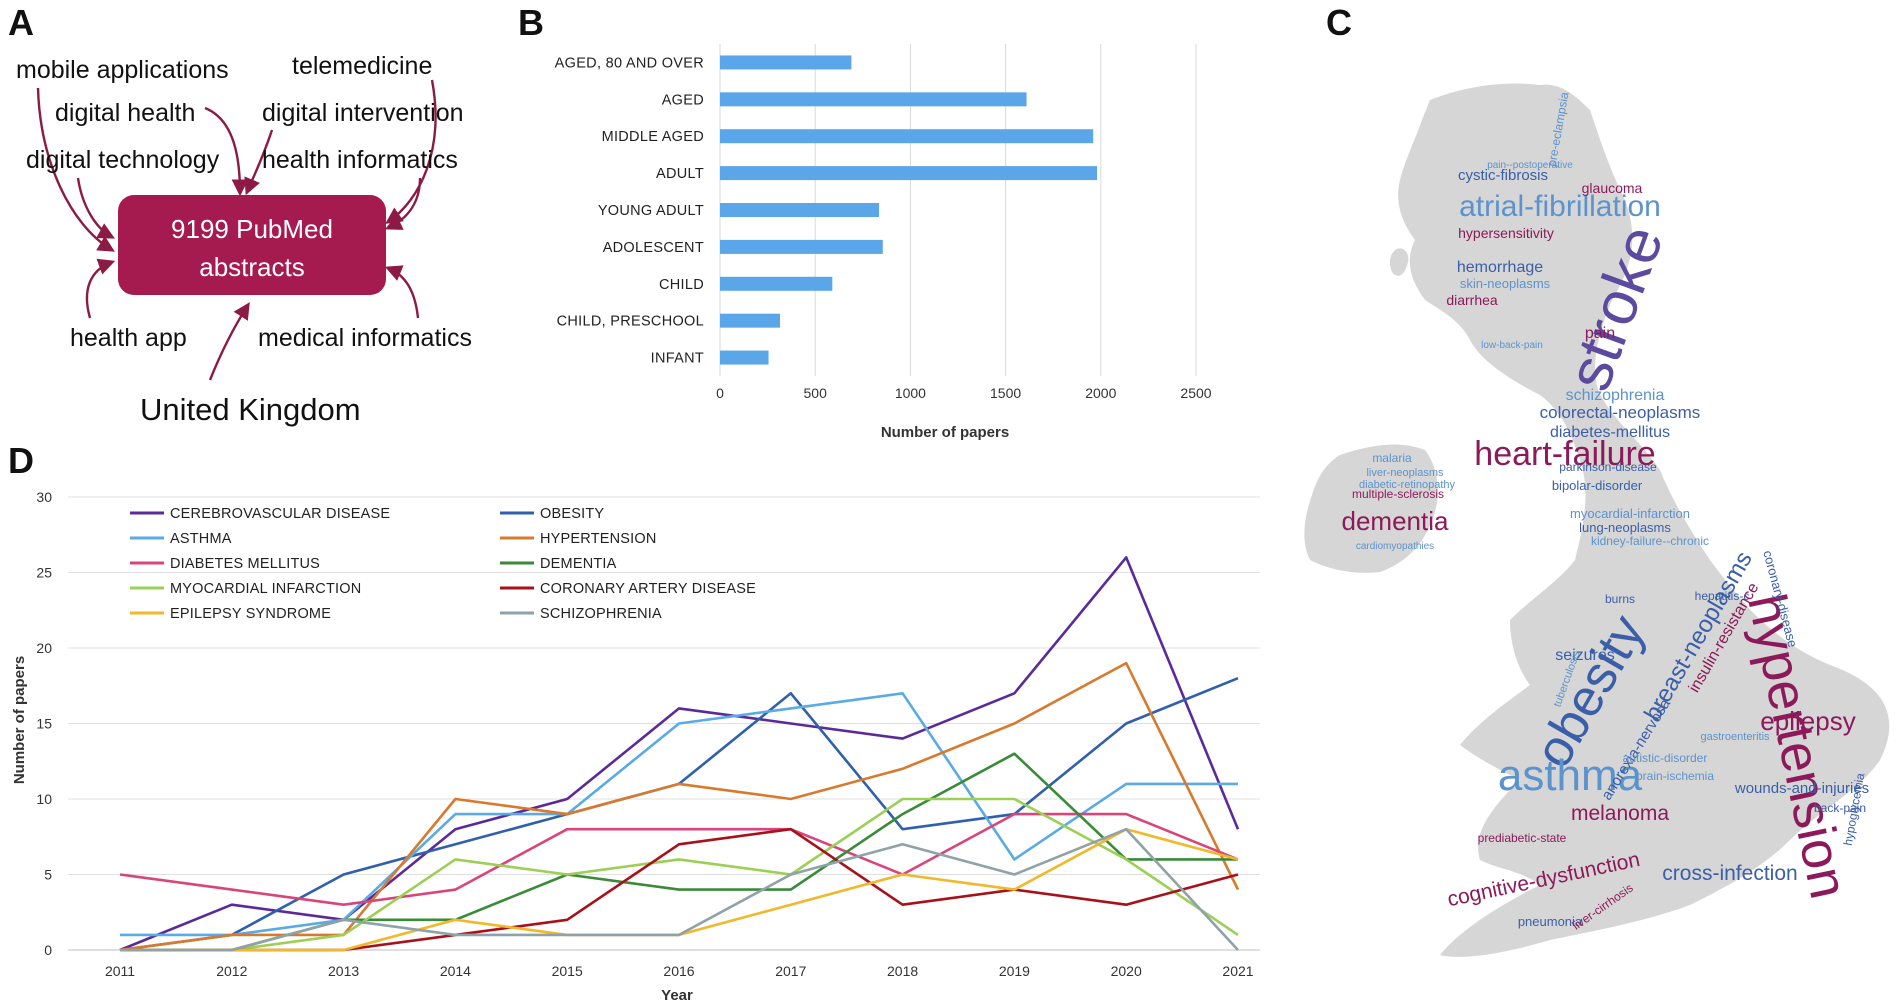 The width and height of the screenshot is (1900, 1003). Describe the element at coordinates (1407, 485) in the screenshot. I see `cloud-word: diabetic-retinopathy` at that location.